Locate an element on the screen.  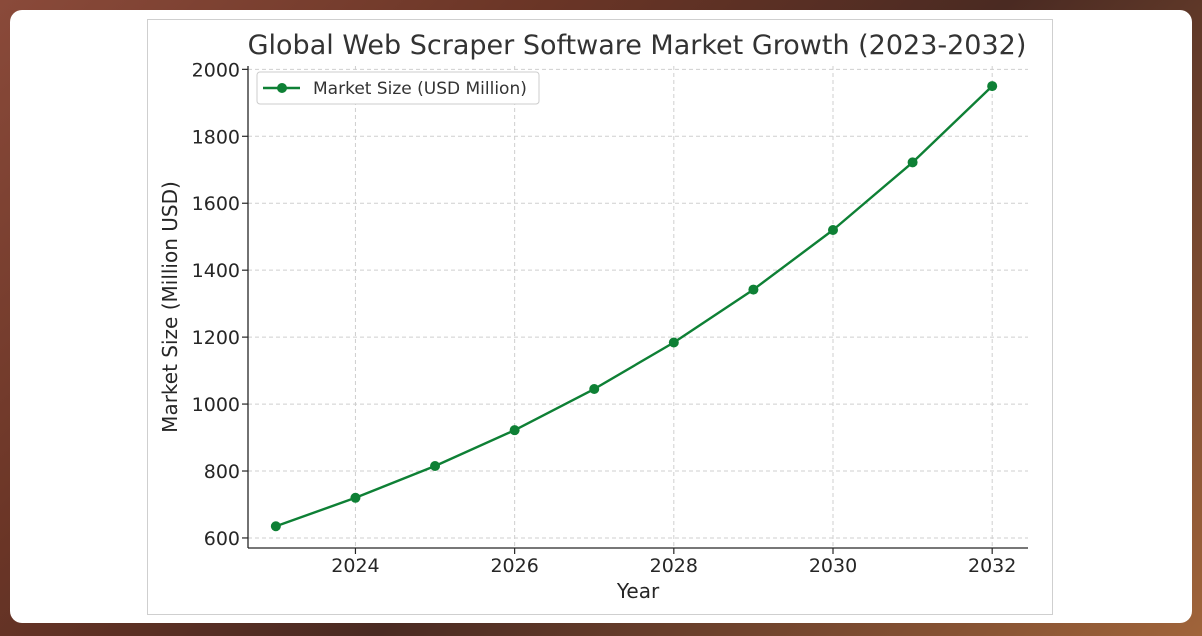
legend-marker-swatch is located at coordinates (282, 88).